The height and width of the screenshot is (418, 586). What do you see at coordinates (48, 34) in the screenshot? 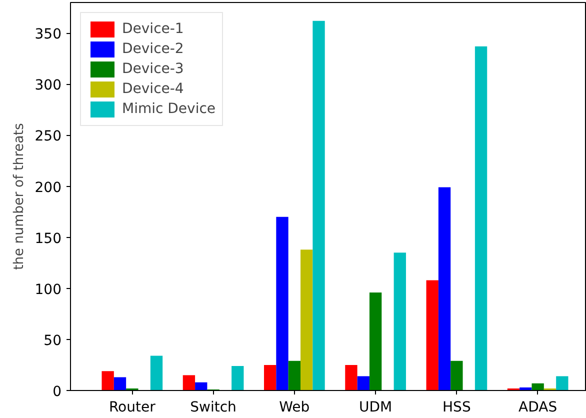
I see `y-tick-label: 350` at bounding box center [48, 34].